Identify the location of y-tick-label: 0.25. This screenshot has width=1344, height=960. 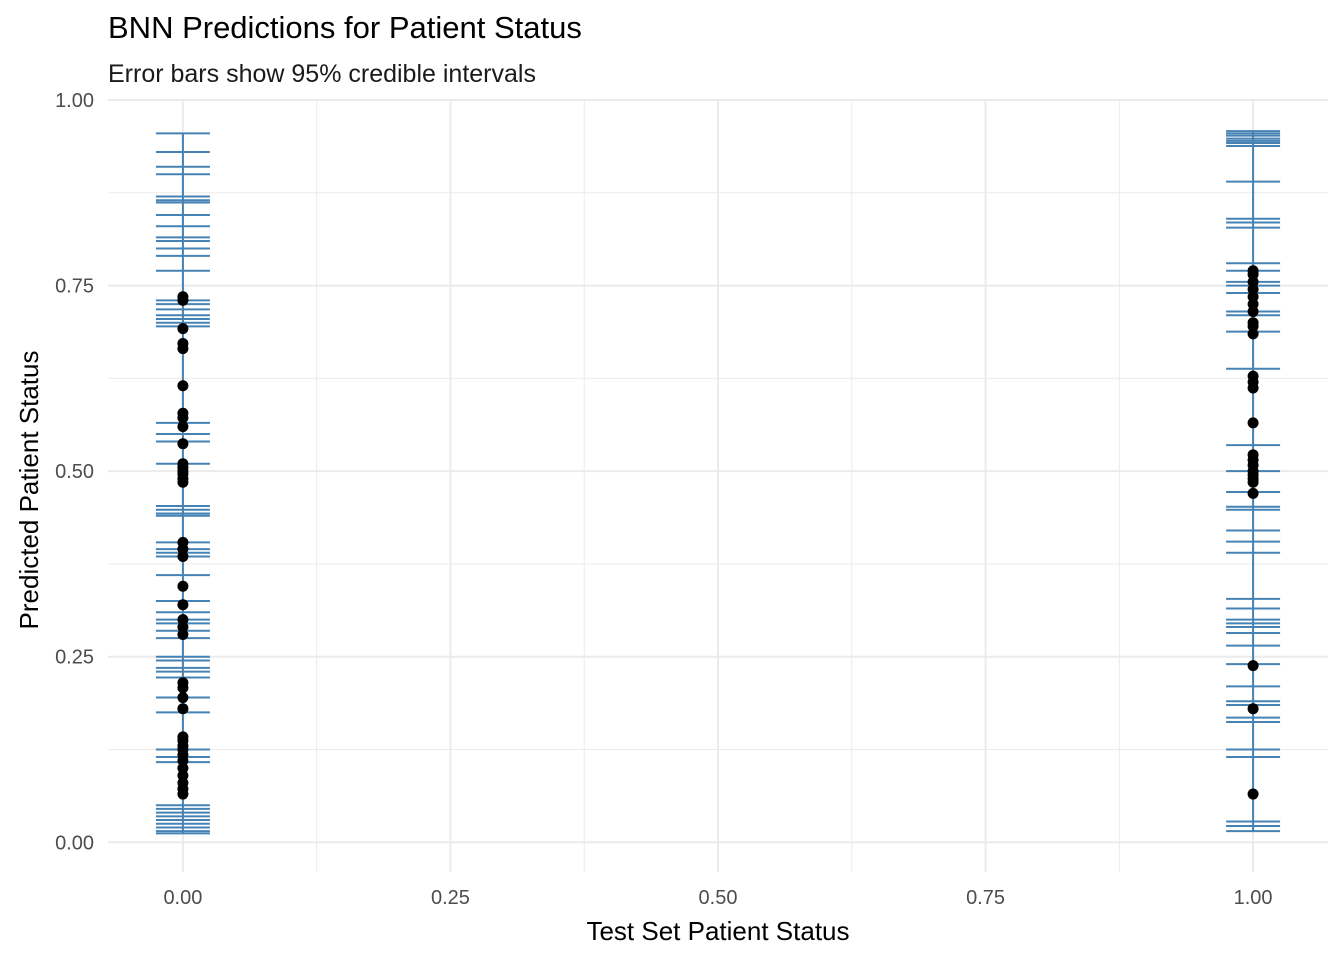
(74, 658).